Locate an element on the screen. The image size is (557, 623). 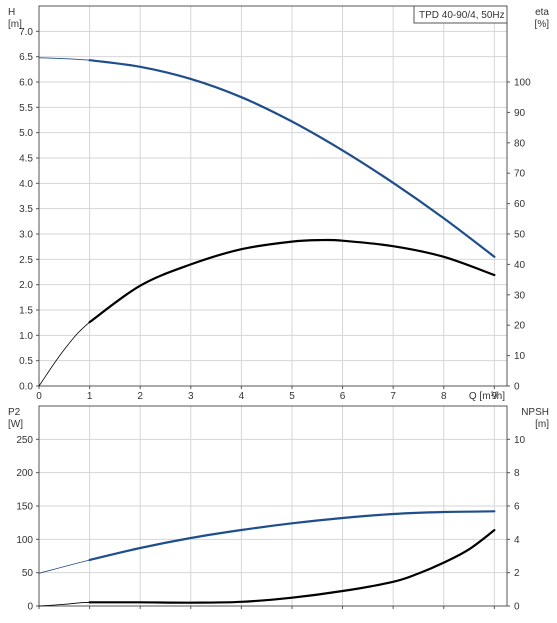
y-left-axis-label: P2 is located at coordinates (14, 412).